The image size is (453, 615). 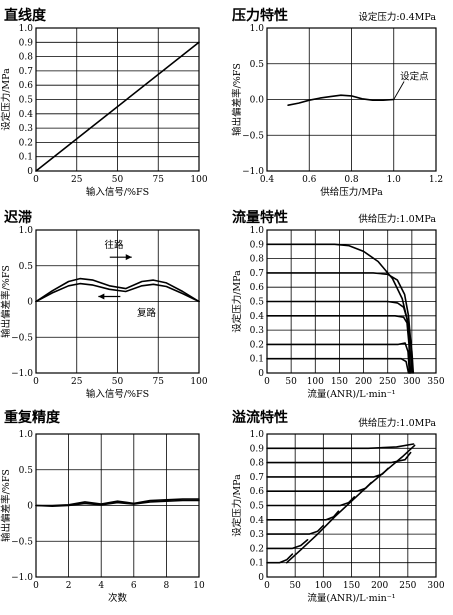 I want to click on chart-title: 溢流特性, so click(x=260, y=417).